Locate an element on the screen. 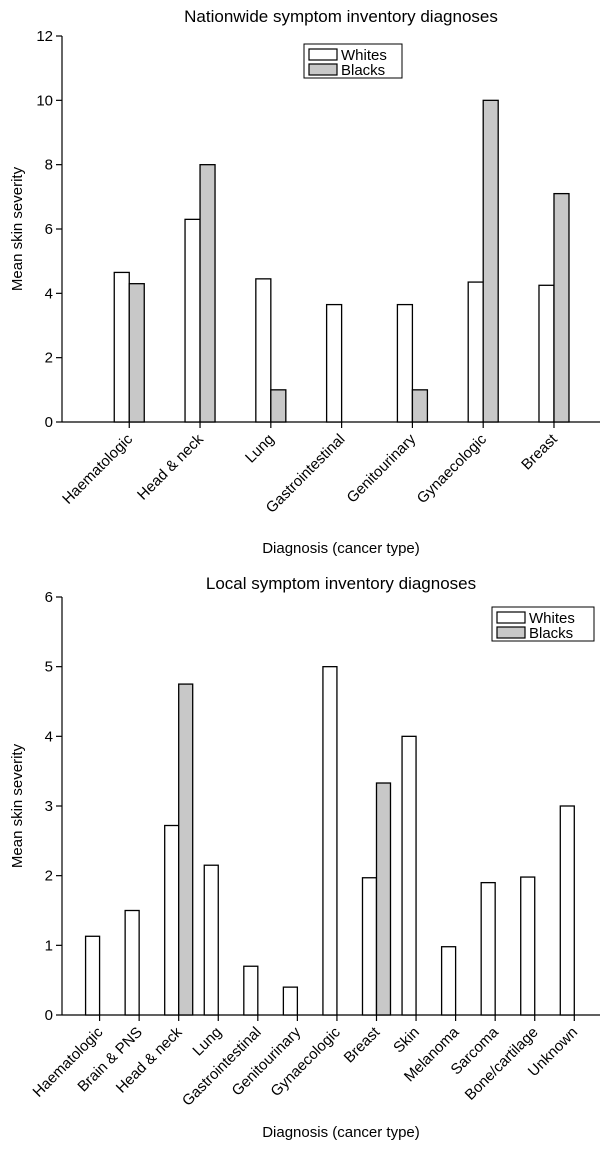 This screenshot has height=1151, width=615. local-bar-whites-lung is located at coordinates (211, 940).